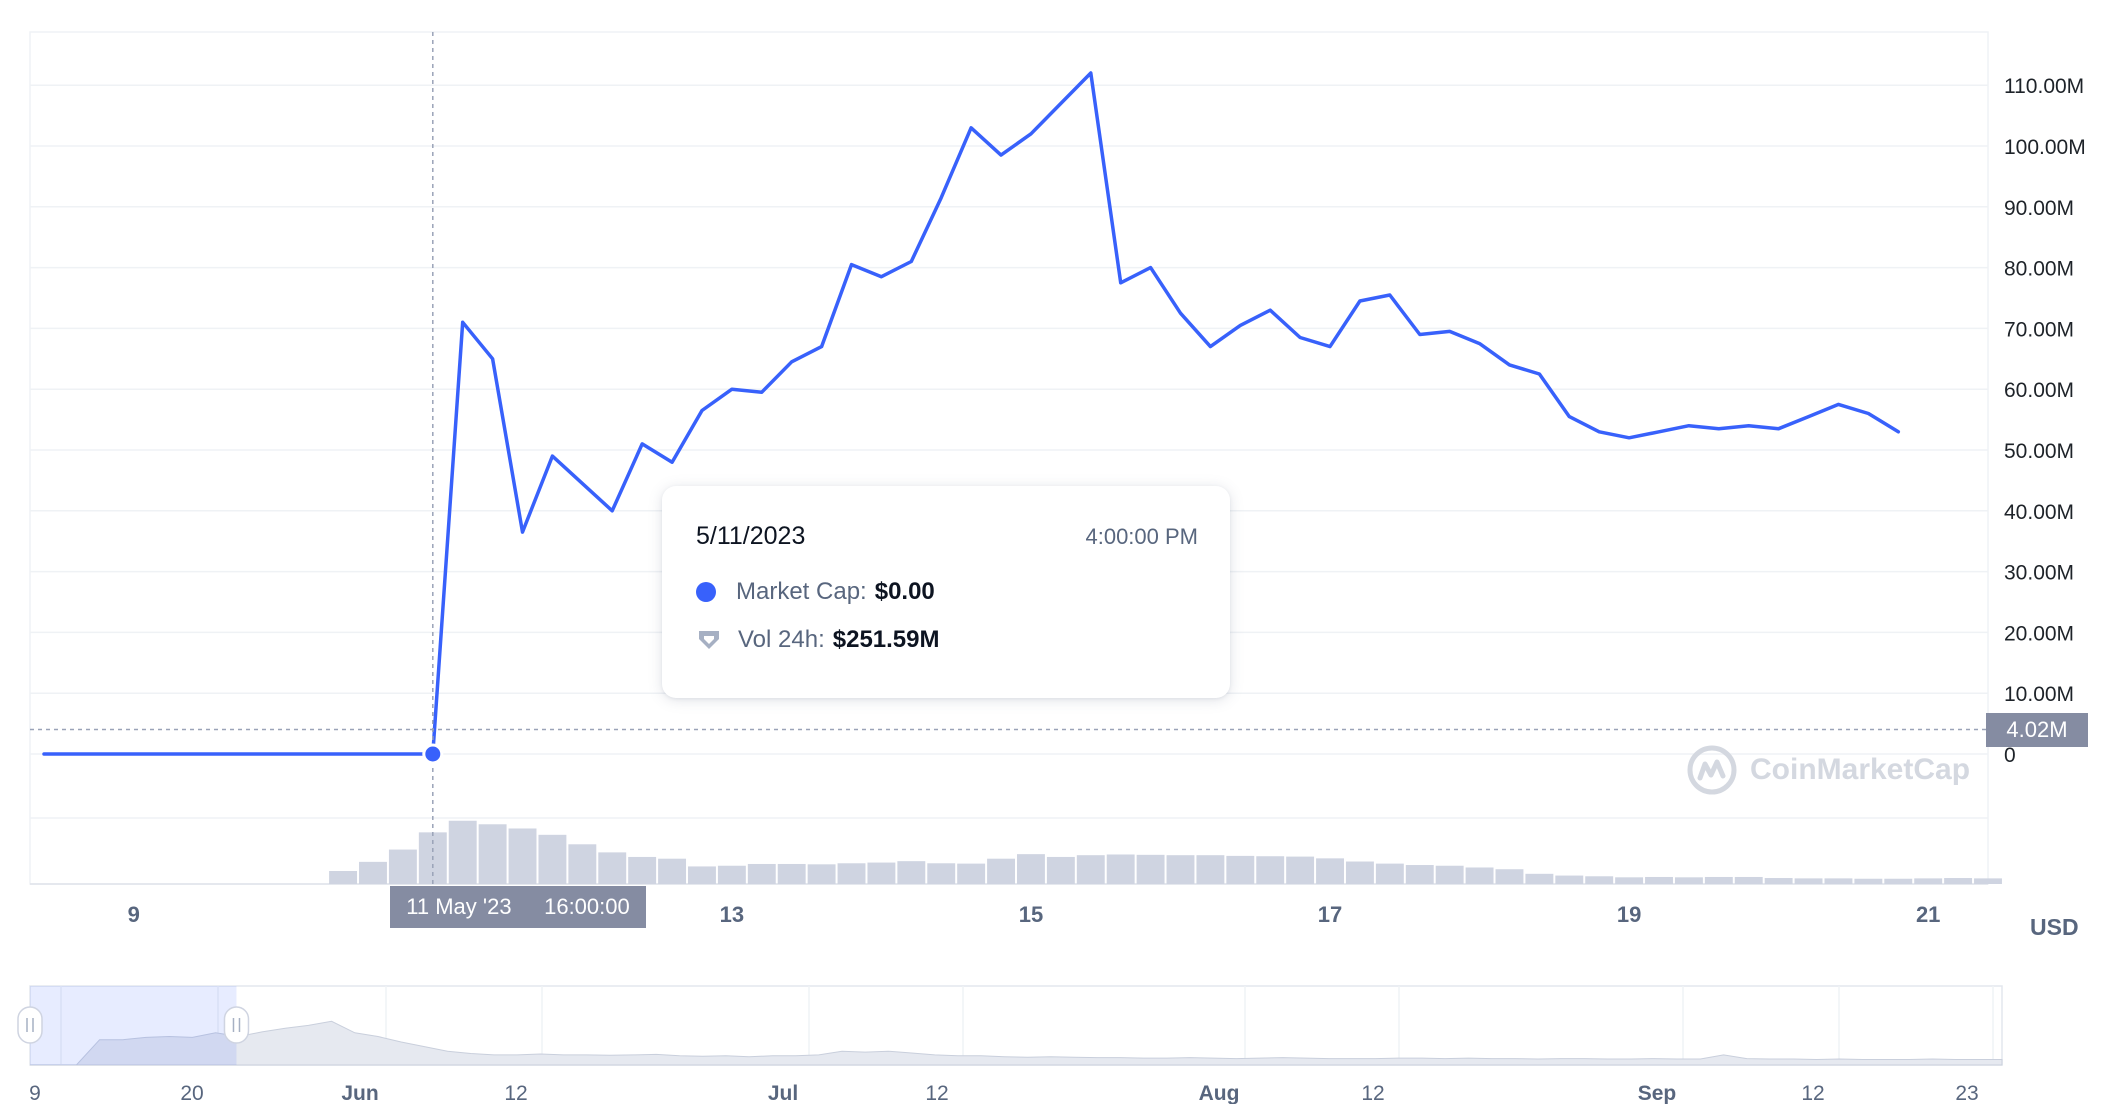 The width and height of the screenshot is (2114, 1104). What do you see at coordinates (2039, 573) in the screenshot?
I see `y-tick-label: 30.00M` at bounding box center [2039, 573].